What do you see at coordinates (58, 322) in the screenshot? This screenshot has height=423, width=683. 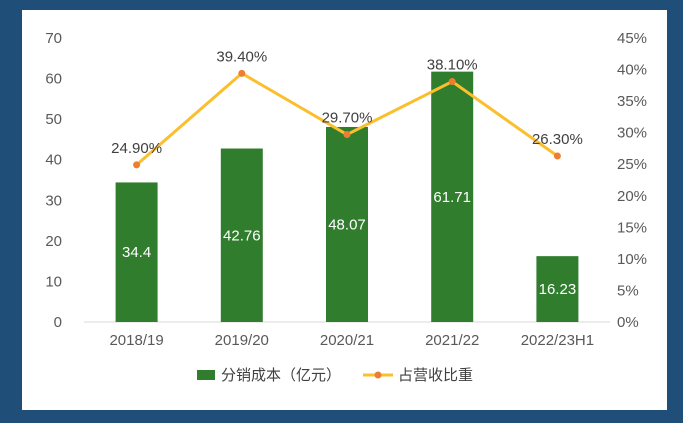 I see `left-axis-tick-label: 0` at bounding box center [58, 322].